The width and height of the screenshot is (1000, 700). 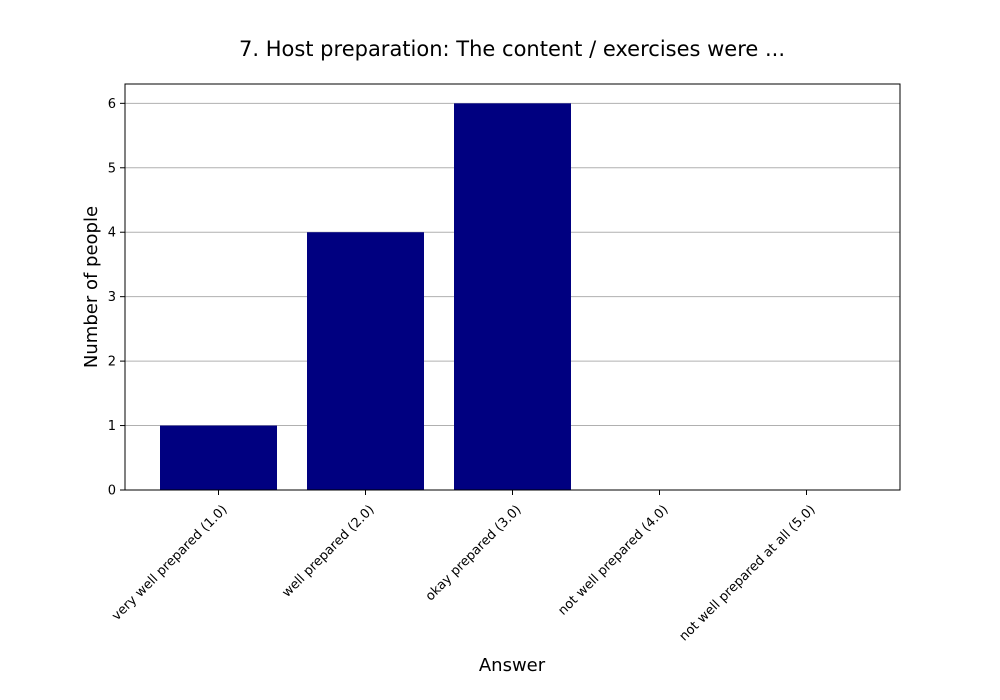 What do you see at coordinates (474, 553) in the screenshot?
I see `x-tick-label-3: okay prepared (3.0)` at bounding box center [474, 553].